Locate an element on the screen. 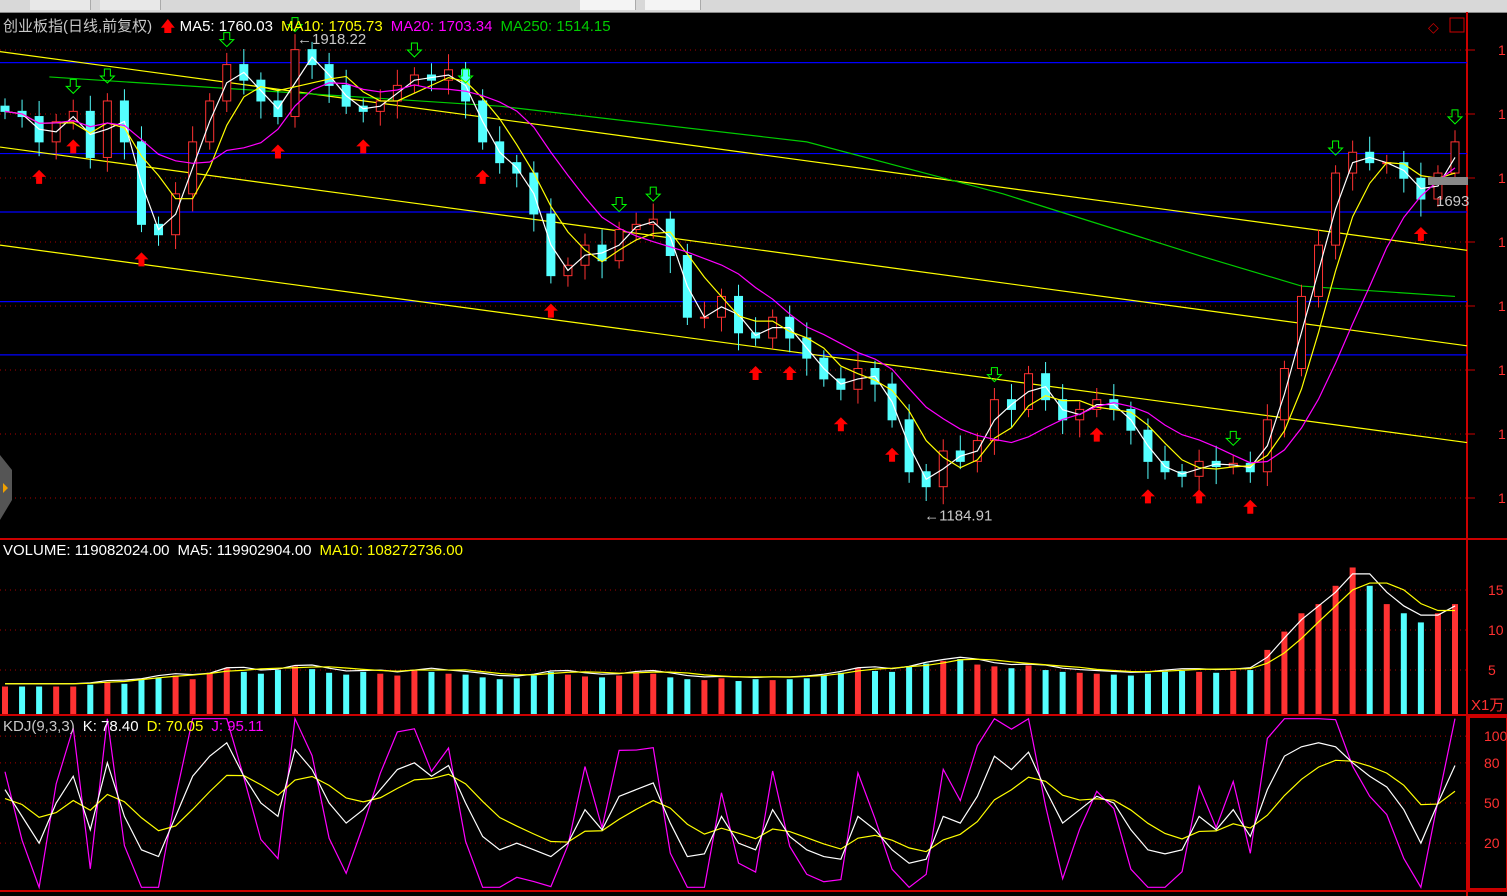 Image resolution: width=1507 pixels, height=896 pixels. kdj-d-value: D: 70.05 is located at coordinates (175, 726).